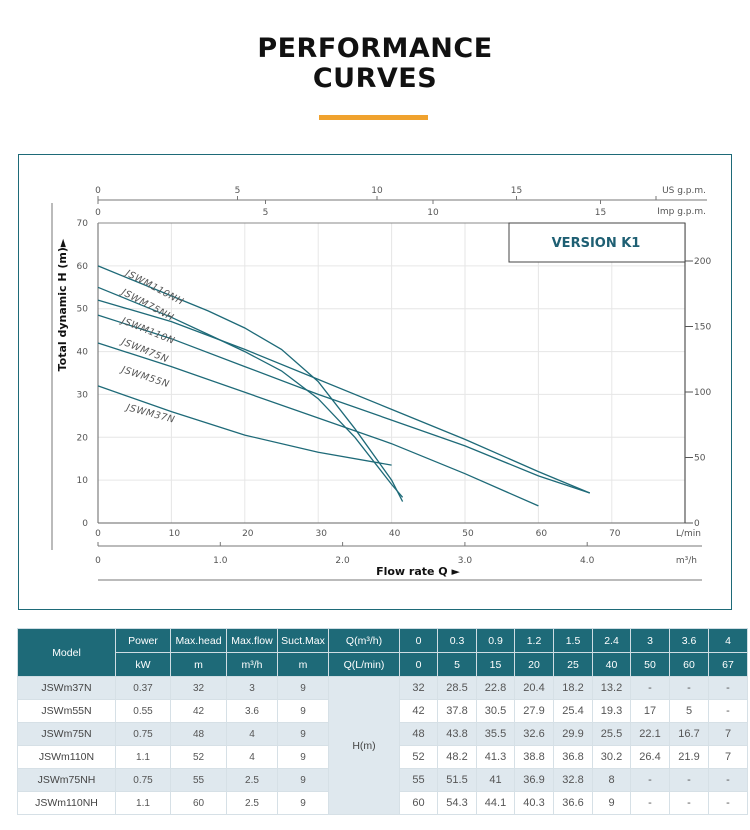 This screenshot has width=750, height=830. What do you see at coordinates (303, 640) in the screenshot?
I see `col-suct-max: Suct.Max` at bounding box center [303, 640].